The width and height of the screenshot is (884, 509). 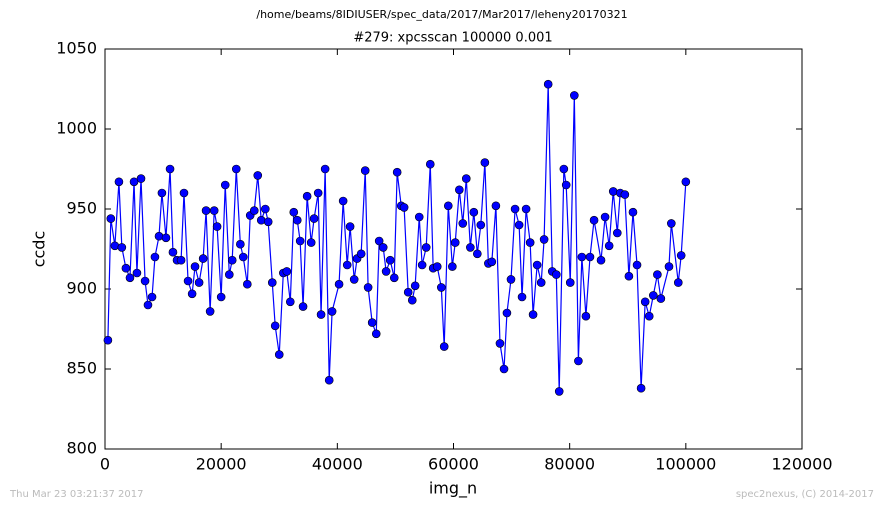 I want to click on y-tick-label: 800, so click(x=81, y=448).